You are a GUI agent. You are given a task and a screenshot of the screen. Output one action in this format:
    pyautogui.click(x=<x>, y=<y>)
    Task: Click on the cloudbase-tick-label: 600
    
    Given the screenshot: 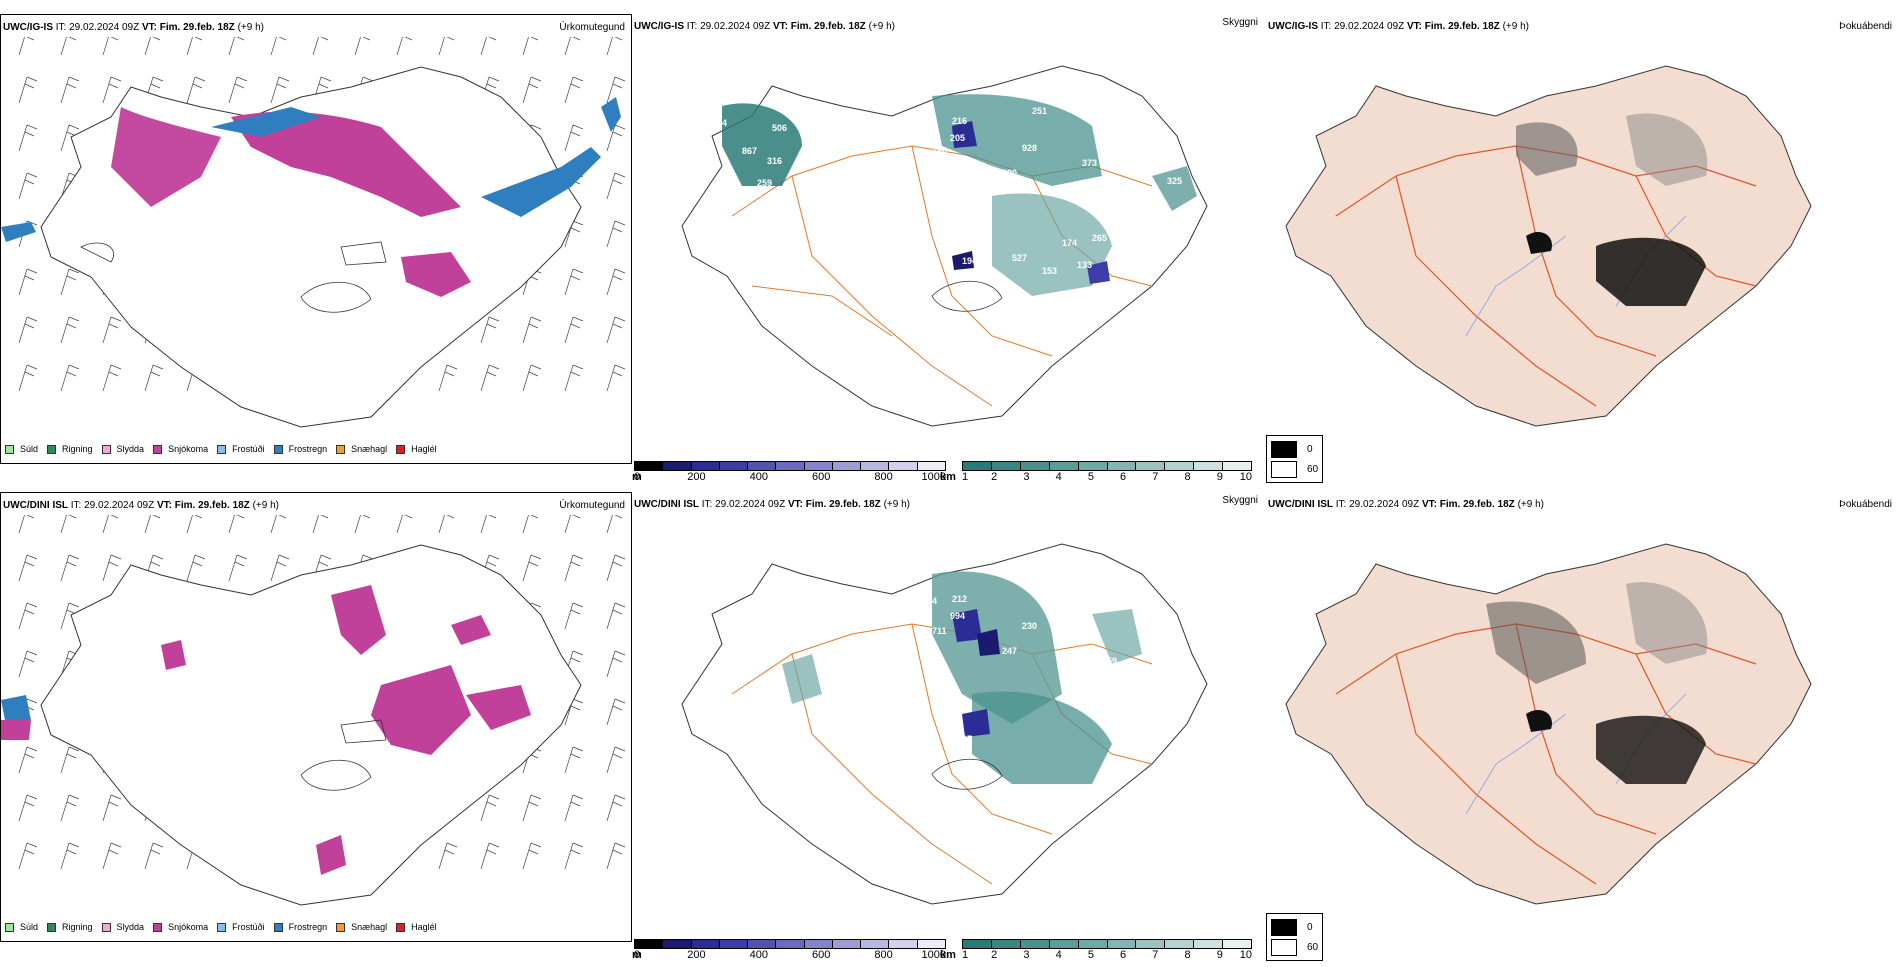 What is the action you would take?
    pyautogui.click(x=821, y=955)
    